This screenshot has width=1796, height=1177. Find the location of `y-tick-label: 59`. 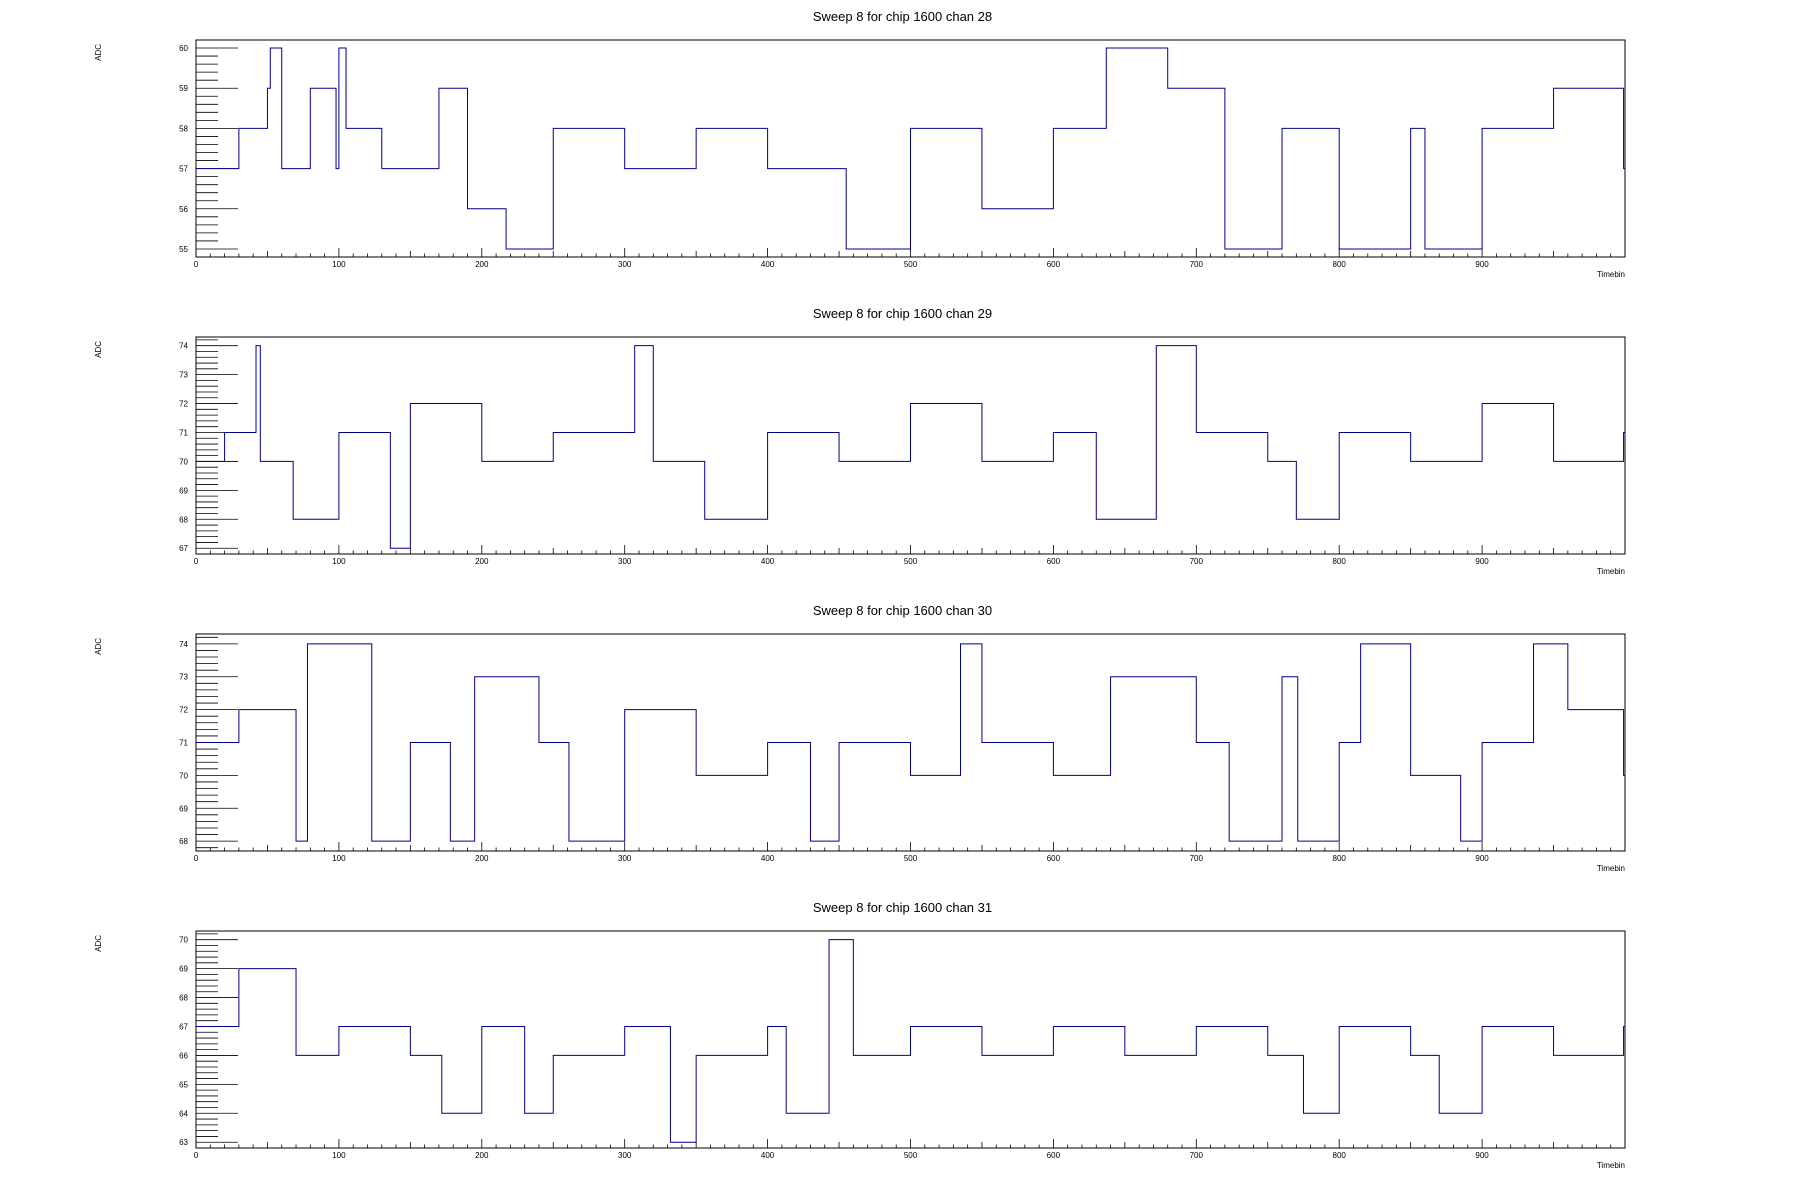

y-tick-label: 59 is located at coordinates (183, 88).